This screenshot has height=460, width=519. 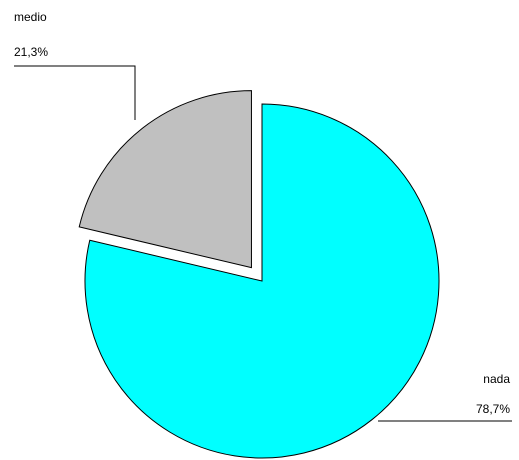 What do you see at coordinates (30, 17) in the screenshot?
I see `slice-label-medio: medio` at bounding box center [30, 17].